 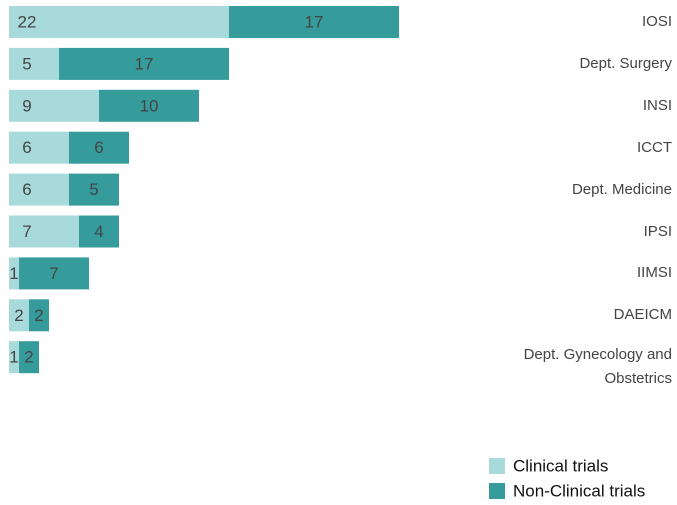 What do you see at coordinates (621, 189) in the screenshot?
I see `category-label: Dept. Medicine` at bounding box center [621, 189].